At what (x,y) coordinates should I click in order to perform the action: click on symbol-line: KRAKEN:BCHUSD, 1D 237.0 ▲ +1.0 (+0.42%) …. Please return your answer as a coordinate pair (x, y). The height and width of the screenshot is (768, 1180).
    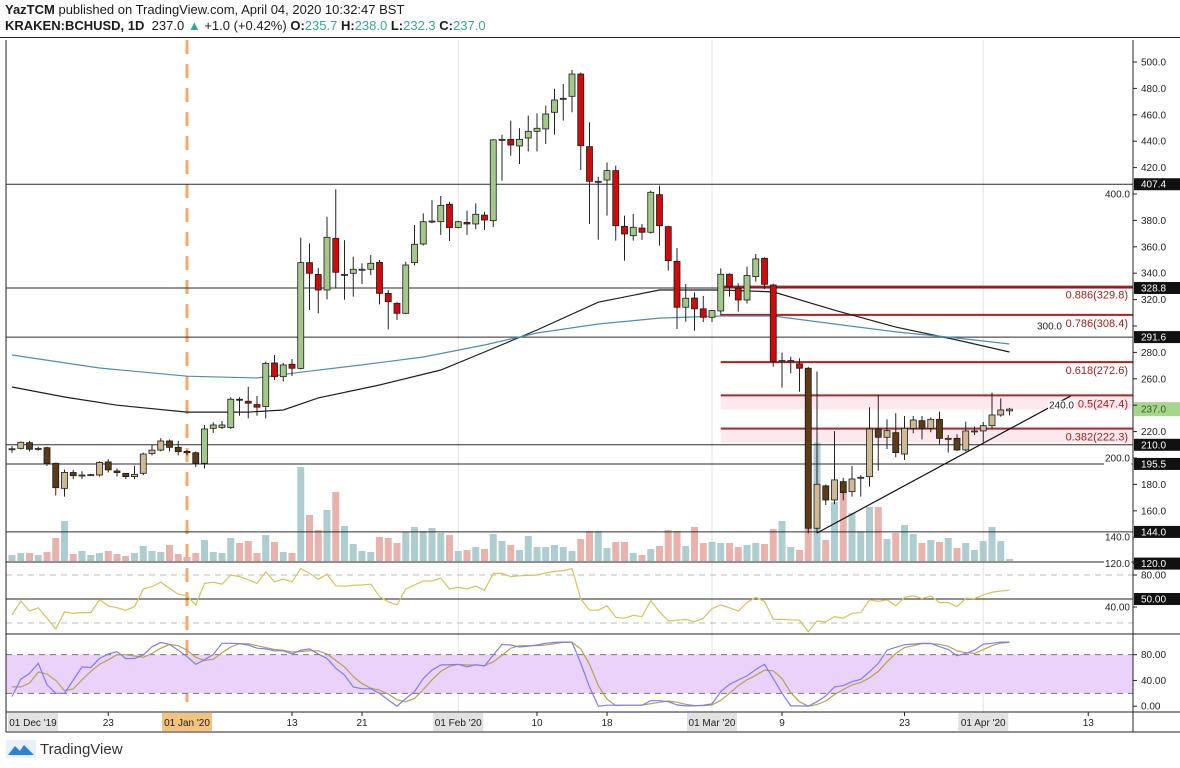
    Looking at the image, I should click on (245, 26).